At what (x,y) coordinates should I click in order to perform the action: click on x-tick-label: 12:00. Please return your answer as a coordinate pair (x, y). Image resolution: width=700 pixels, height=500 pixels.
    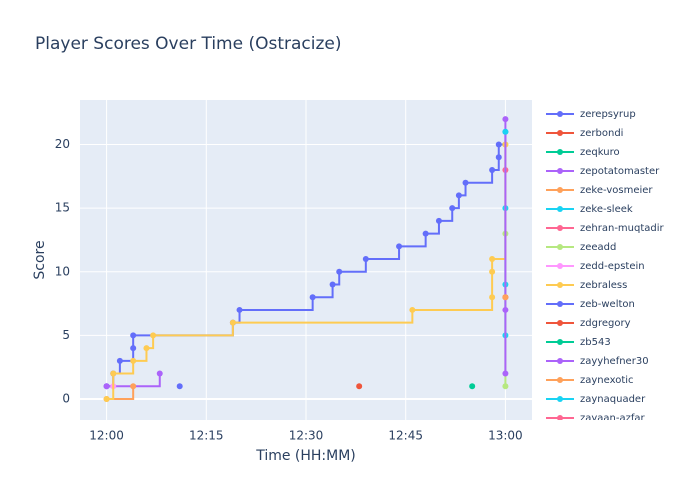
    Looking at the image, I should click on (106, 436).